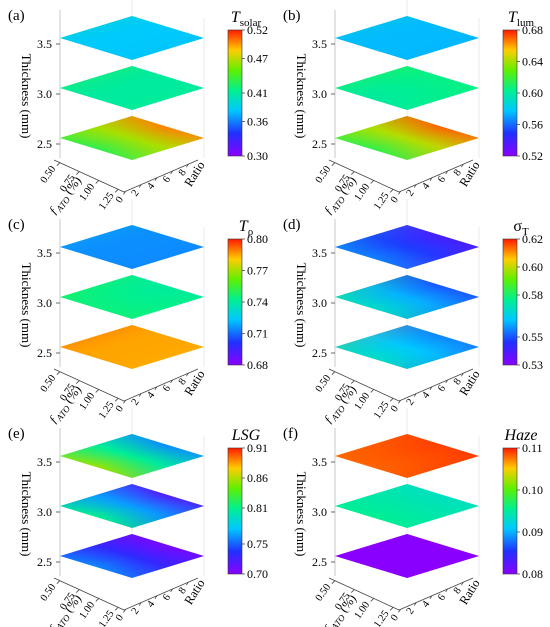 The image size is (550, 627). I want to click on colorbar-tick-label: 0.74, so click(257, 302).